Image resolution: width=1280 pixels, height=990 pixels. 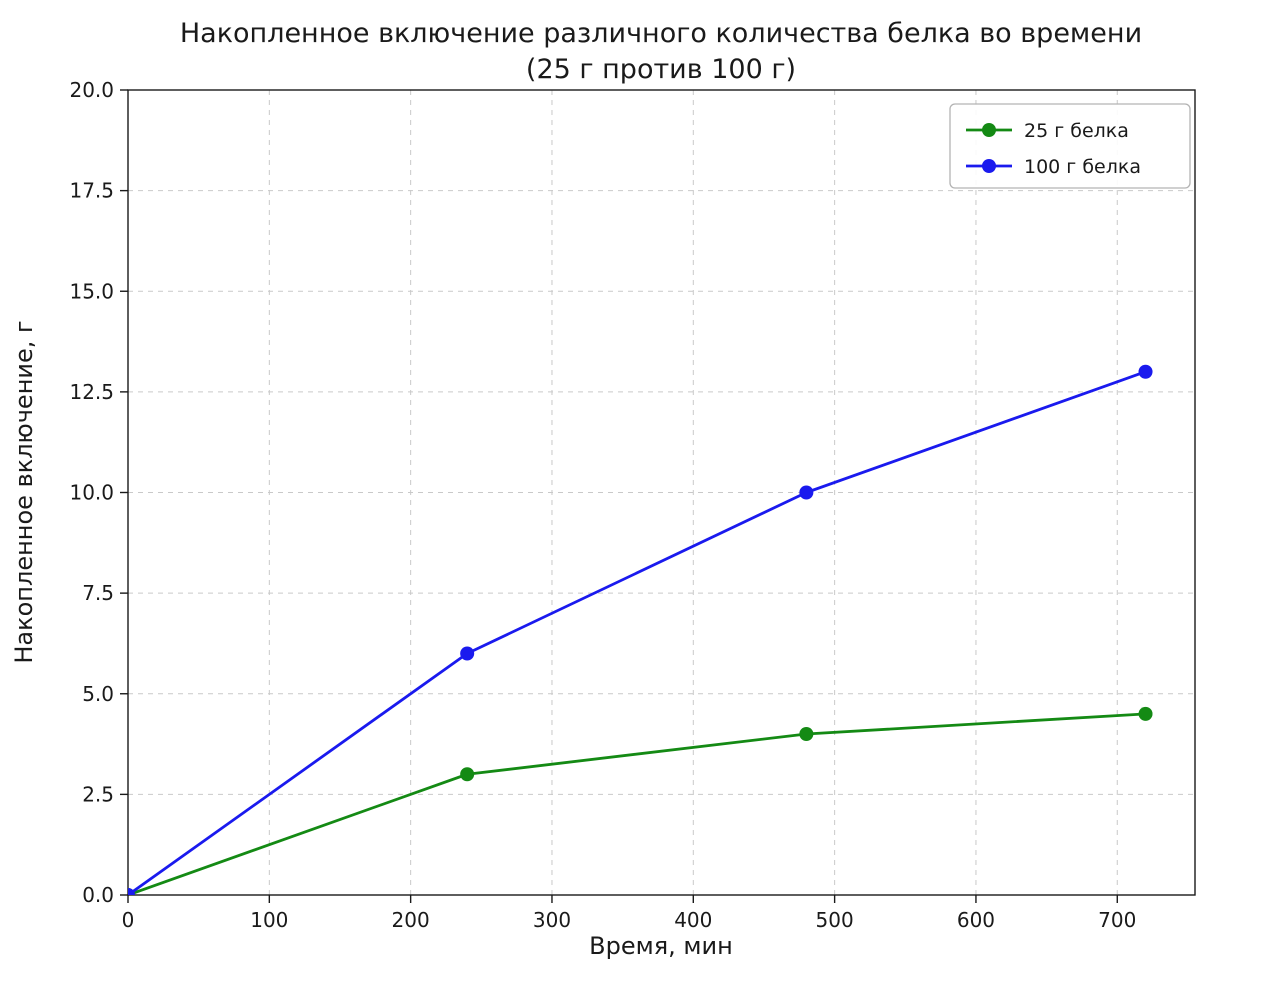 What do you see at coordinates (98, 593) in the screenshot?
I see `y-tick-label: 7.5` at bounding box center [98, 593].